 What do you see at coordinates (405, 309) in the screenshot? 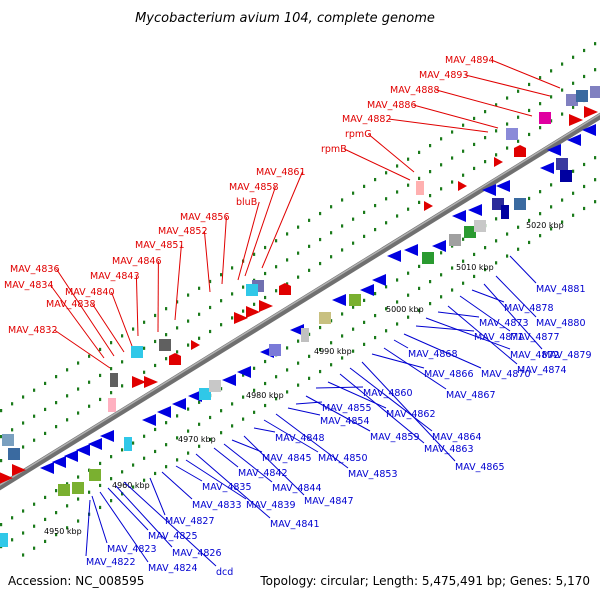
I see `scale-tick-label: 5000 kbp` at bounding box center [405, 309].